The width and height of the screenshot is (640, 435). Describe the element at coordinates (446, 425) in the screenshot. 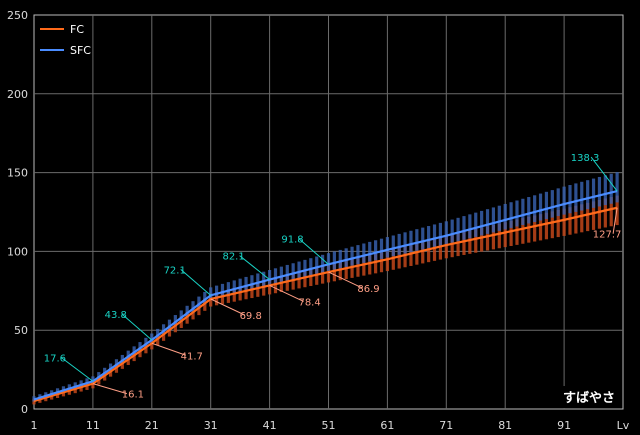

I see `x-tick-label: 71` at that location.